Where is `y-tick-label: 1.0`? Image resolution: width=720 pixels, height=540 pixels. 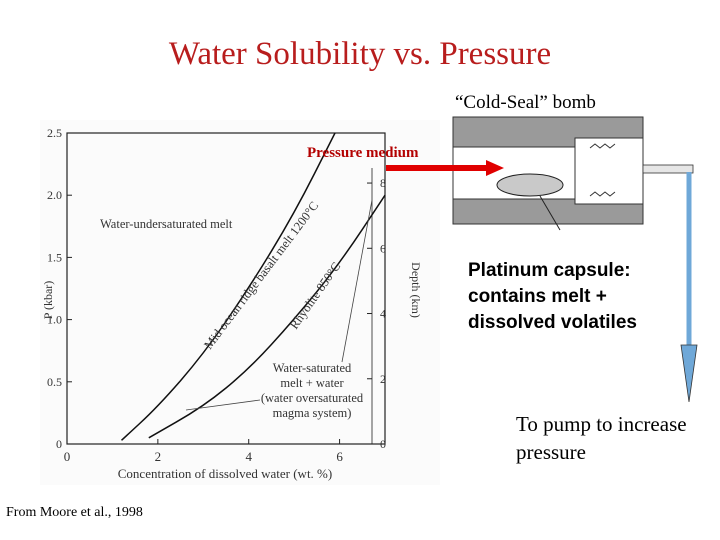 y-tick-label: 1.0 is located at coordinates (54, 320).